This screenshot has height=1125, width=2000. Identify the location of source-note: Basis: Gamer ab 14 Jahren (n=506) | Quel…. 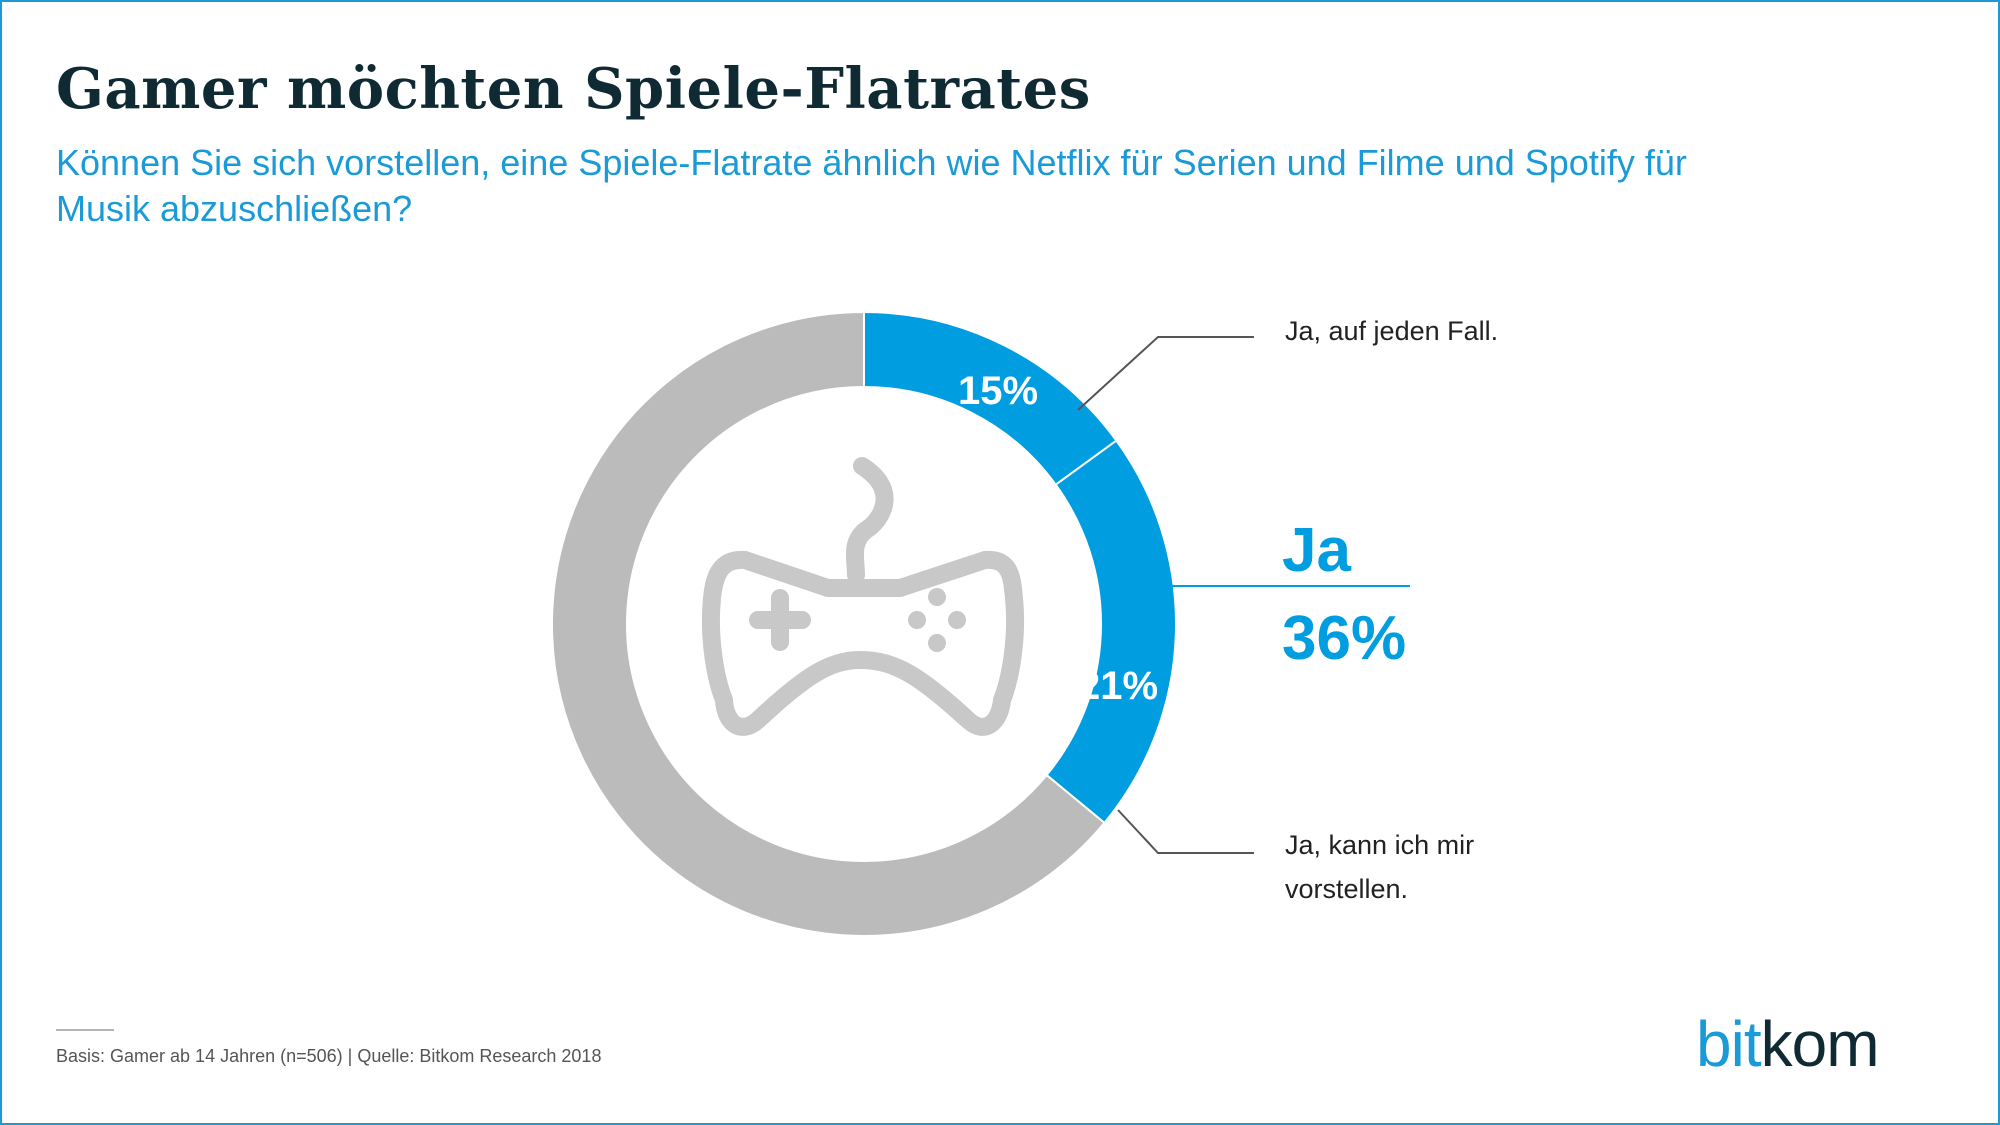
(329, 1056).